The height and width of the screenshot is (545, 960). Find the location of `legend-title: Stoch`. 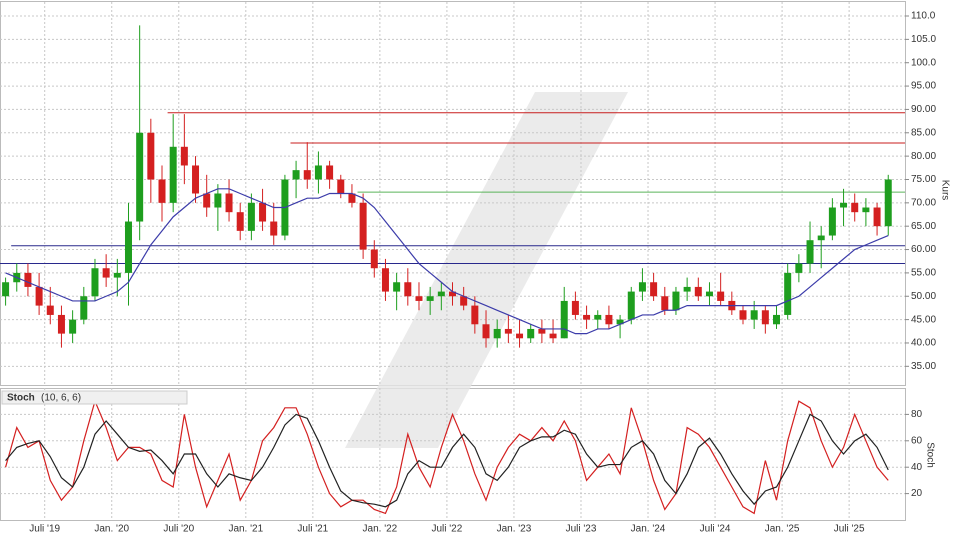

legend-title: Stoch is located at coordinates (21, 398).